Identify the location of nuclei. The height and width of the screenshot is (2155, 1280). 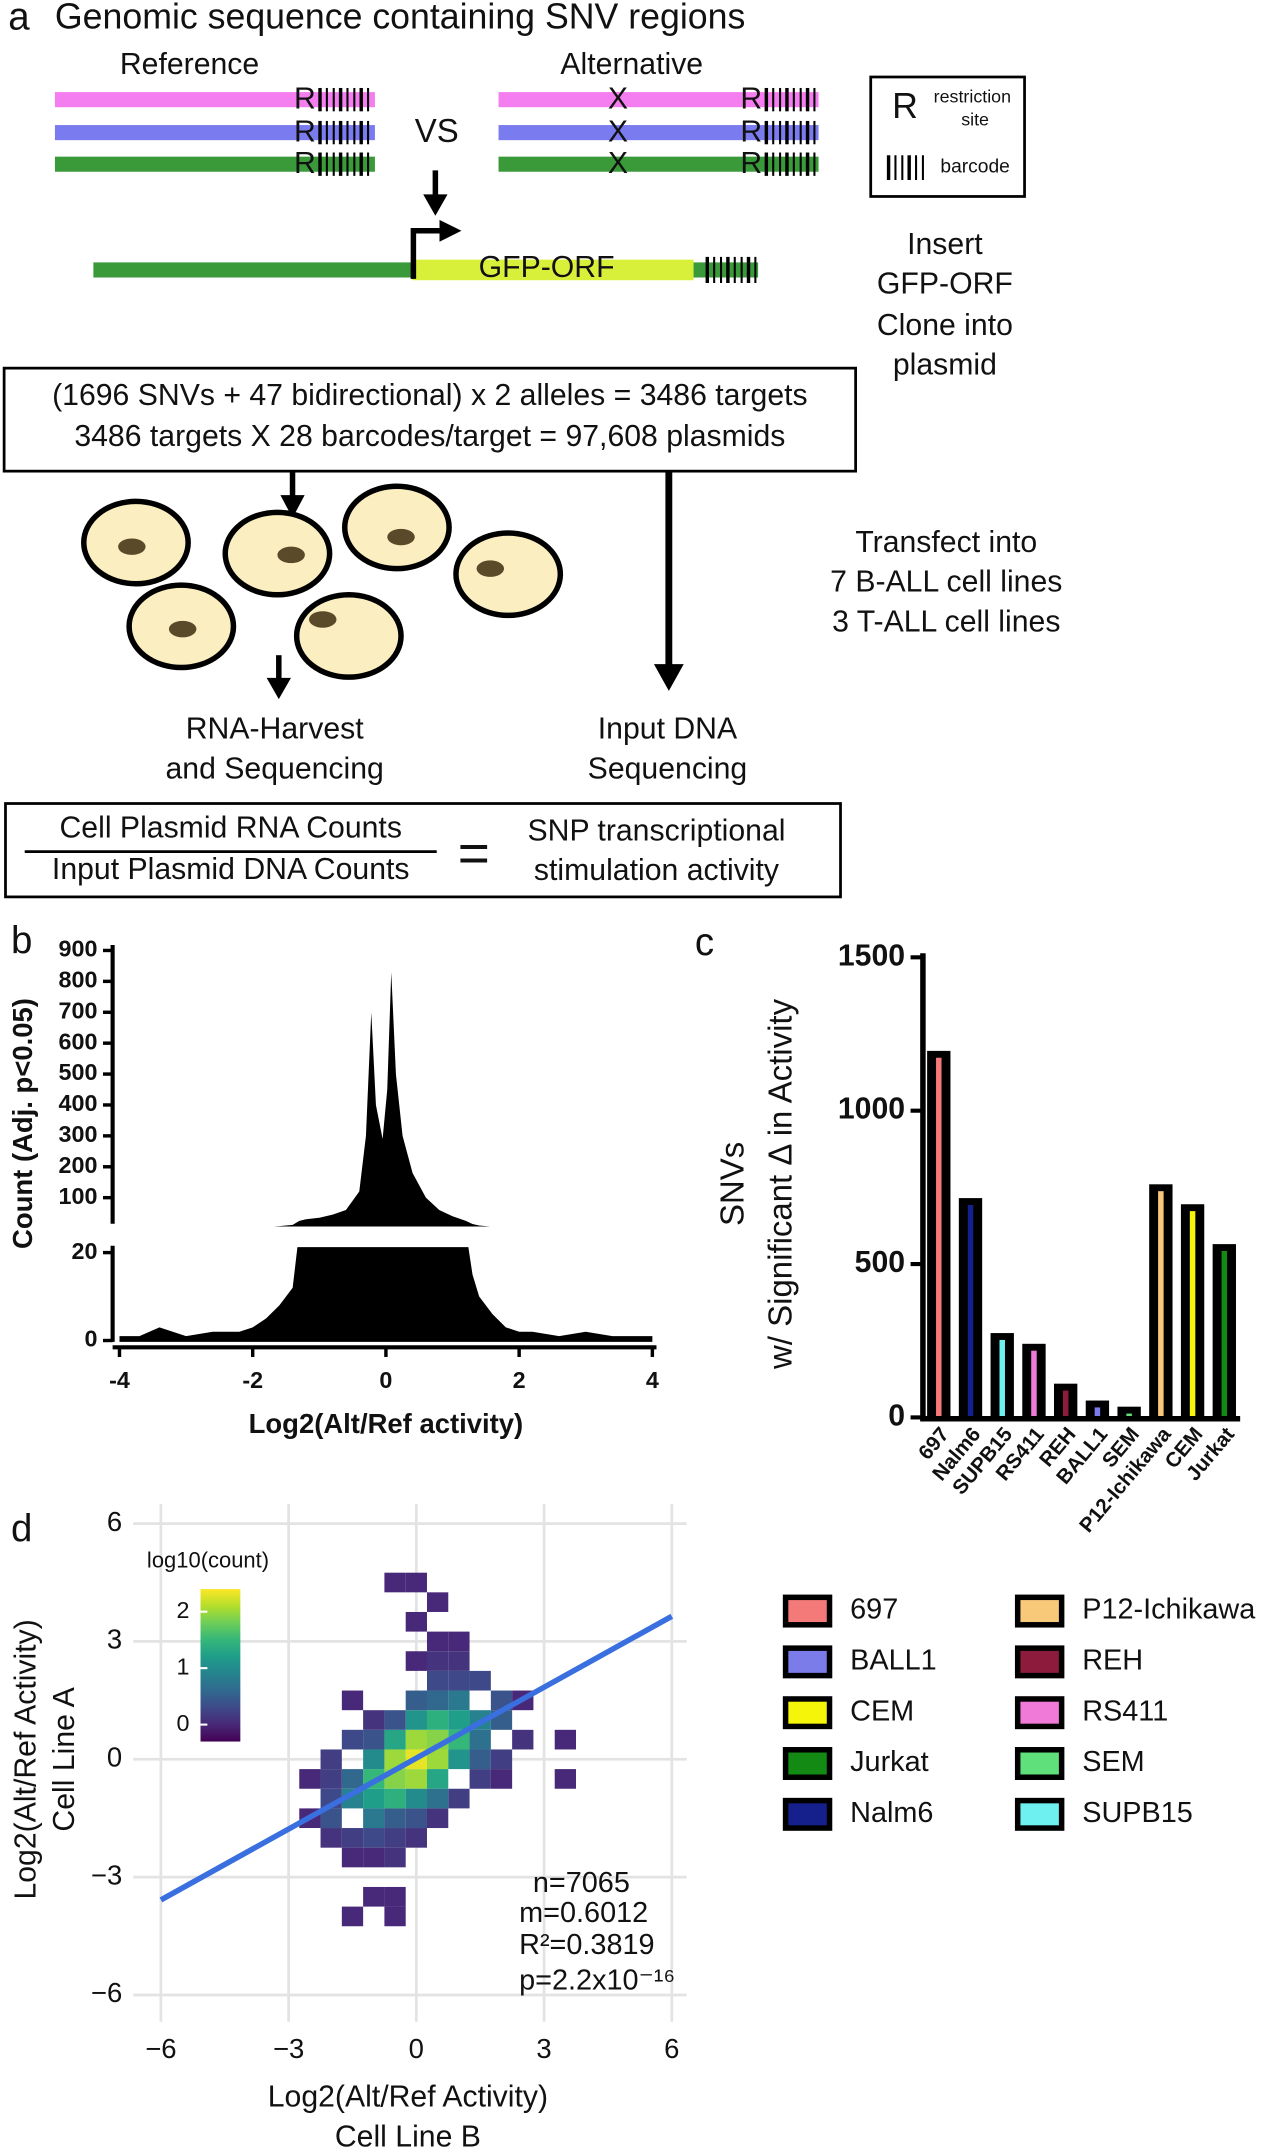
(311, 583).